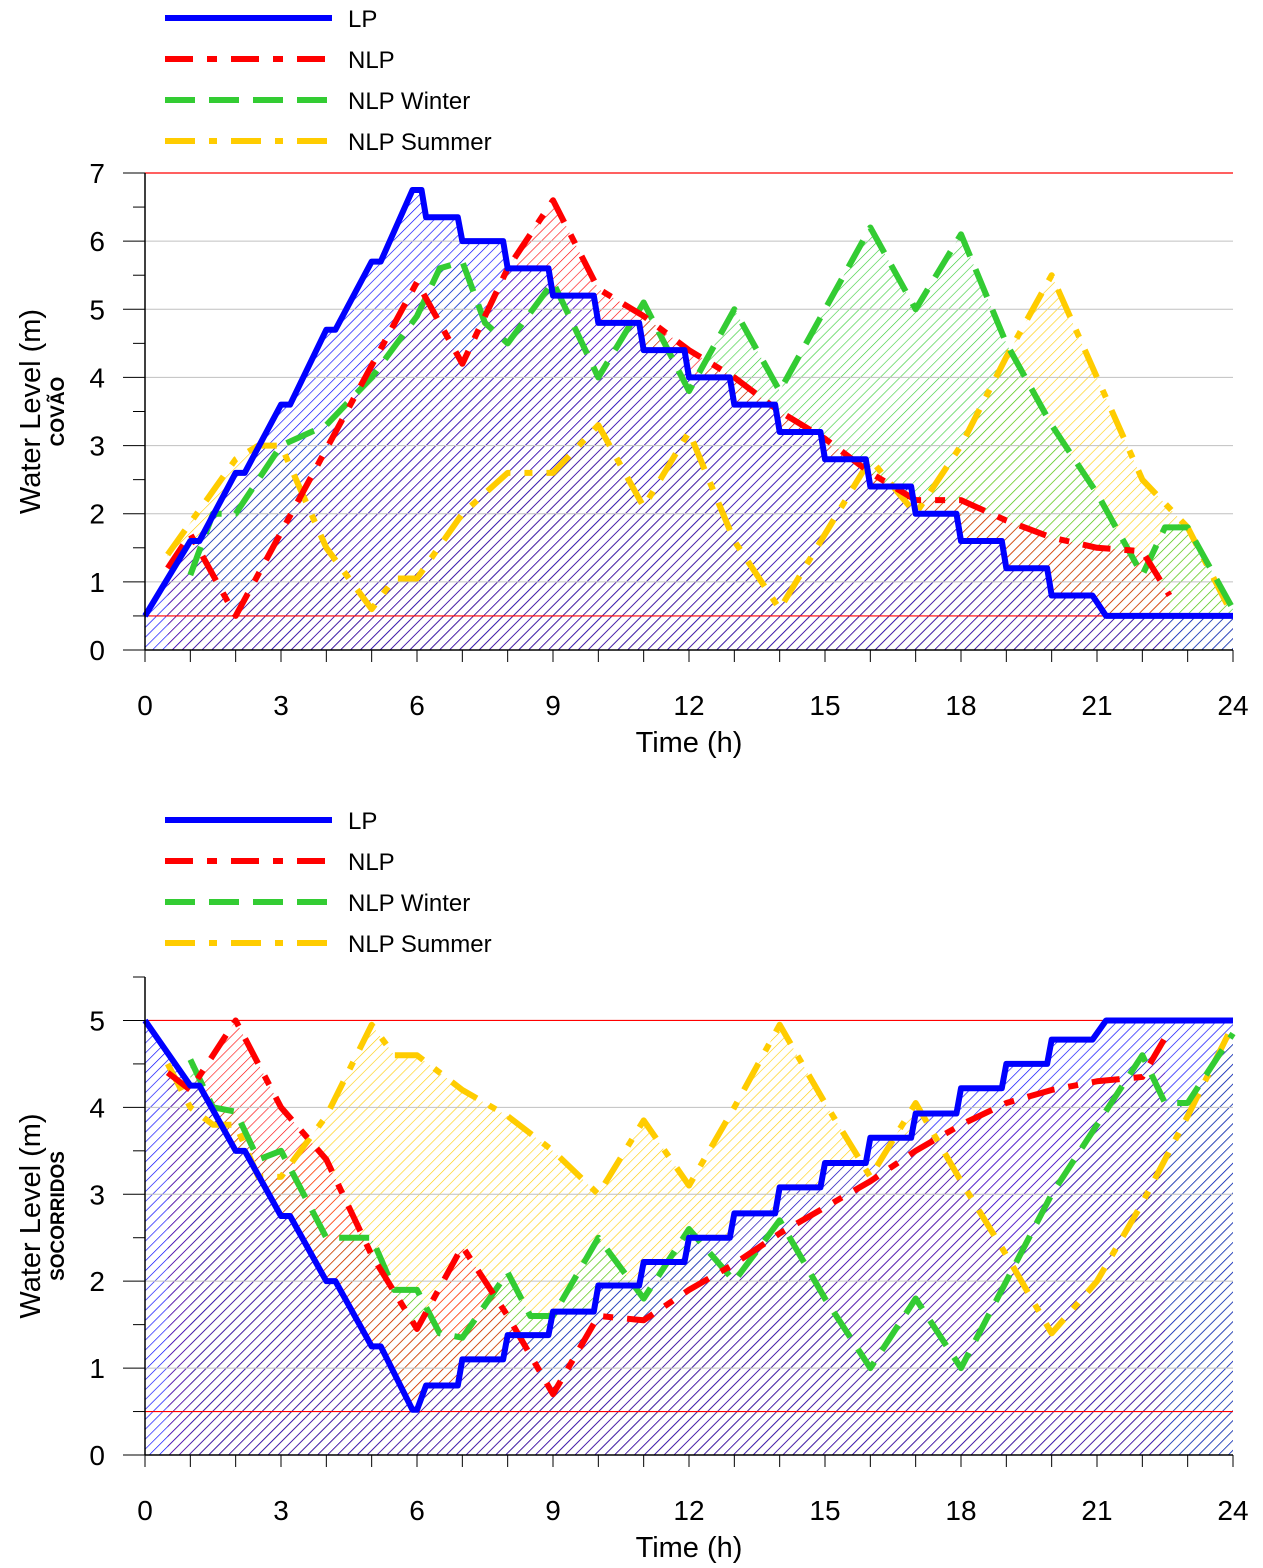  What do you see at coordinates (58, 412) in the screenshot?
I see `y-axis-subtitle: COVÃO` at bounding box center [58, 412].